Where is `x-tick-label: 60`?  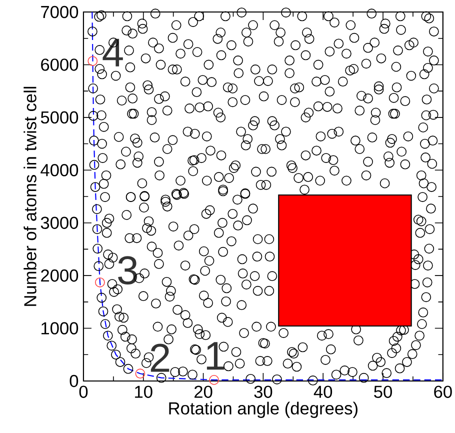
x-tick-label: 60 is located at coordinates (443, 392).